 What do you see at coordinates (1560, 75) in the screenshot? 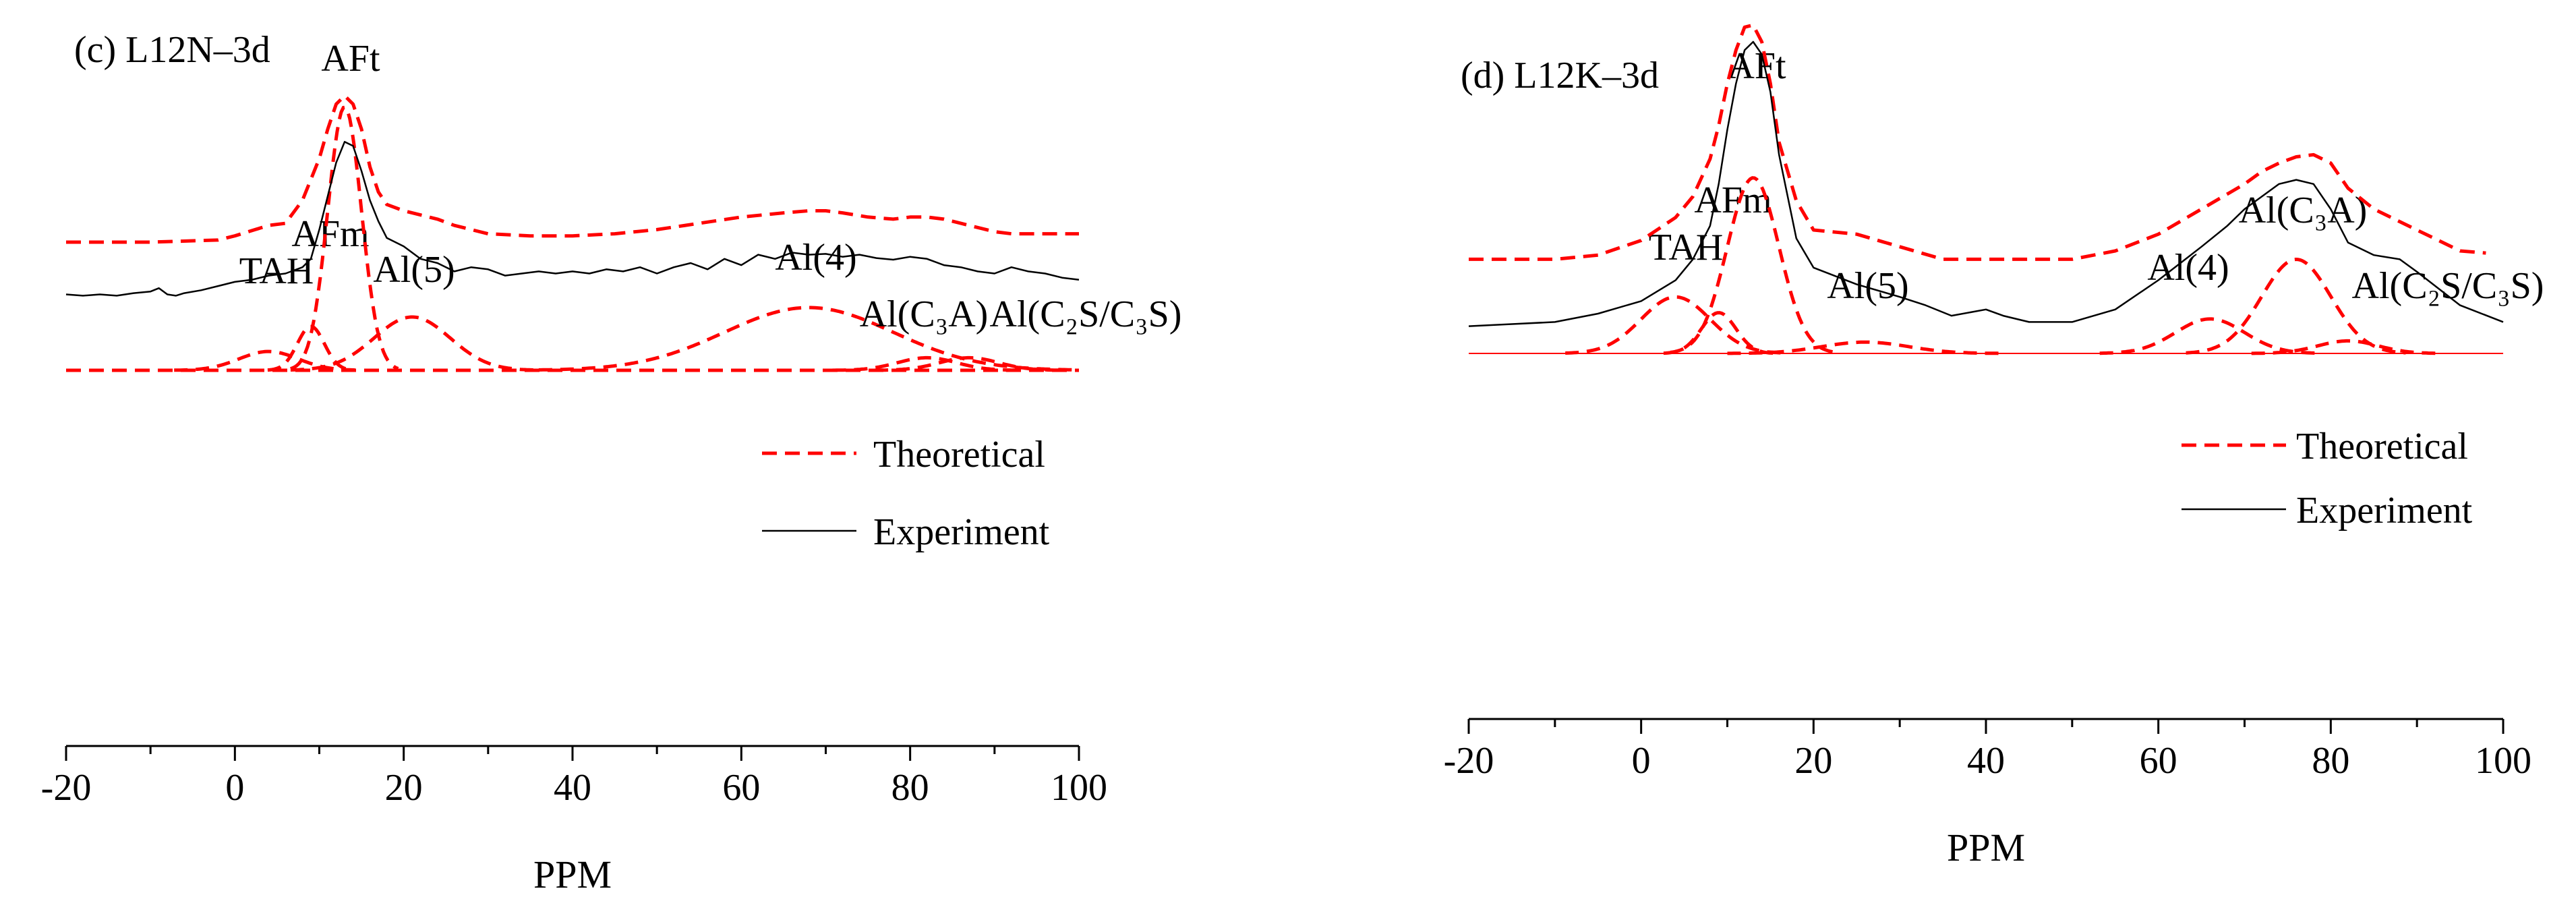
I see `panel-label: (d) L12K–3d` at bounding box center [1560, 75].